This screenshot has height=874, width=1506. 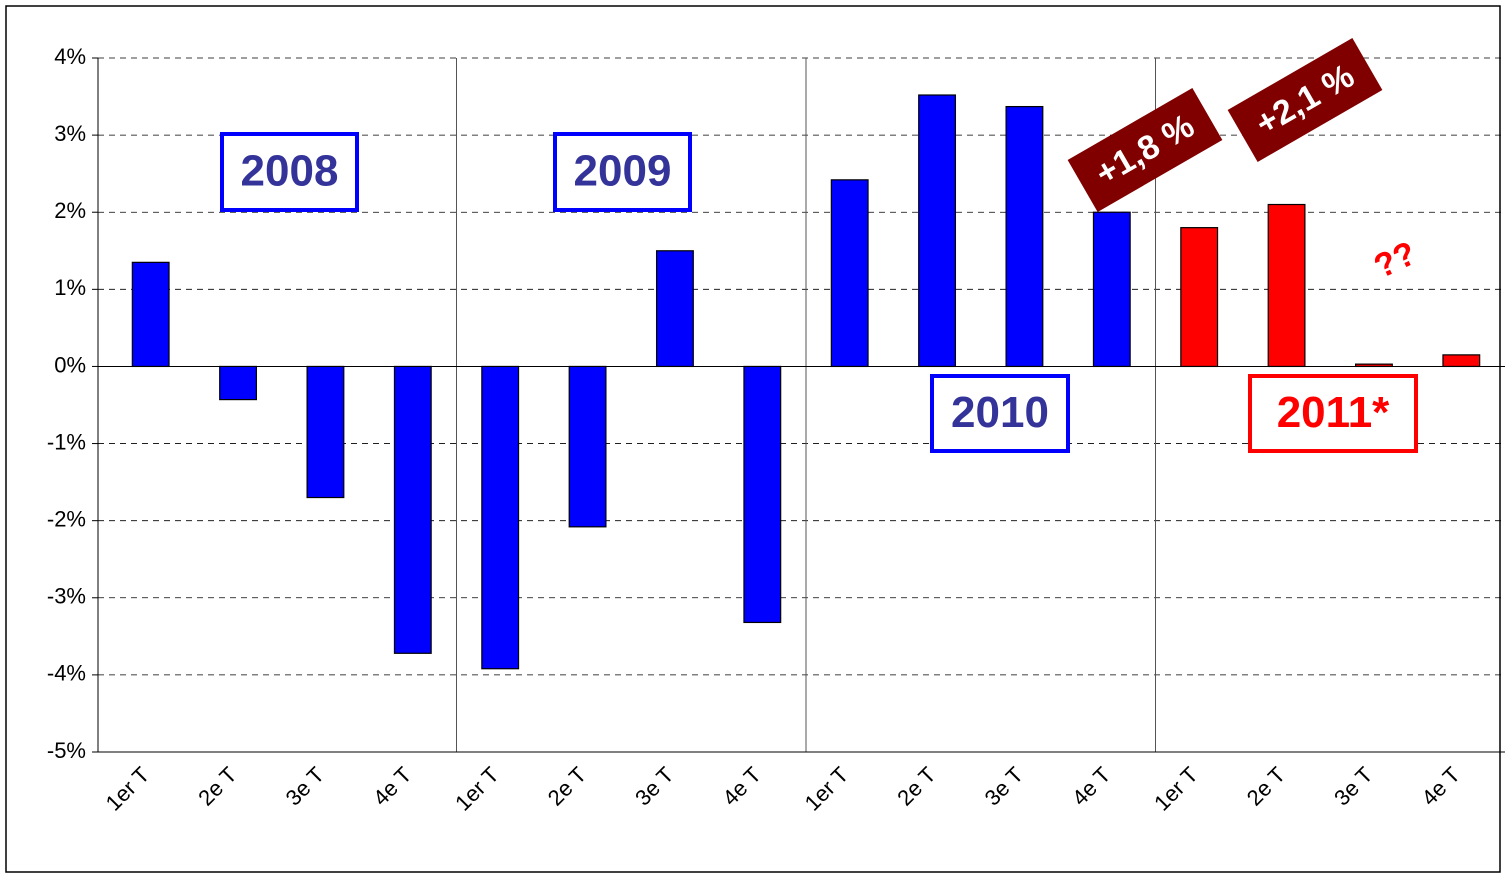 What do you see at coordinates (66, 518) in the screenshot?
I see `y-tick-label: -2%` at bounding box center [66, 518].